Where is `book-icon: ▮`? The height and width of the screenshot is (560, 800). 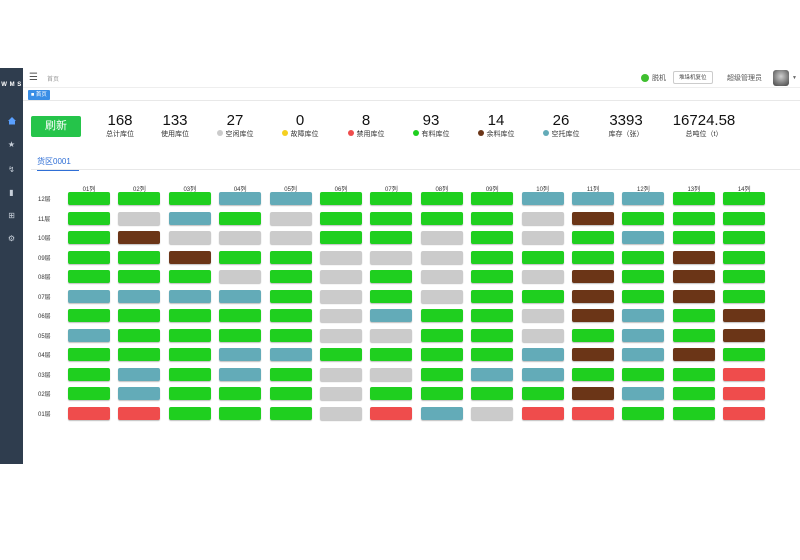
book-icon: ▮ is located at coordinates (11, 192).